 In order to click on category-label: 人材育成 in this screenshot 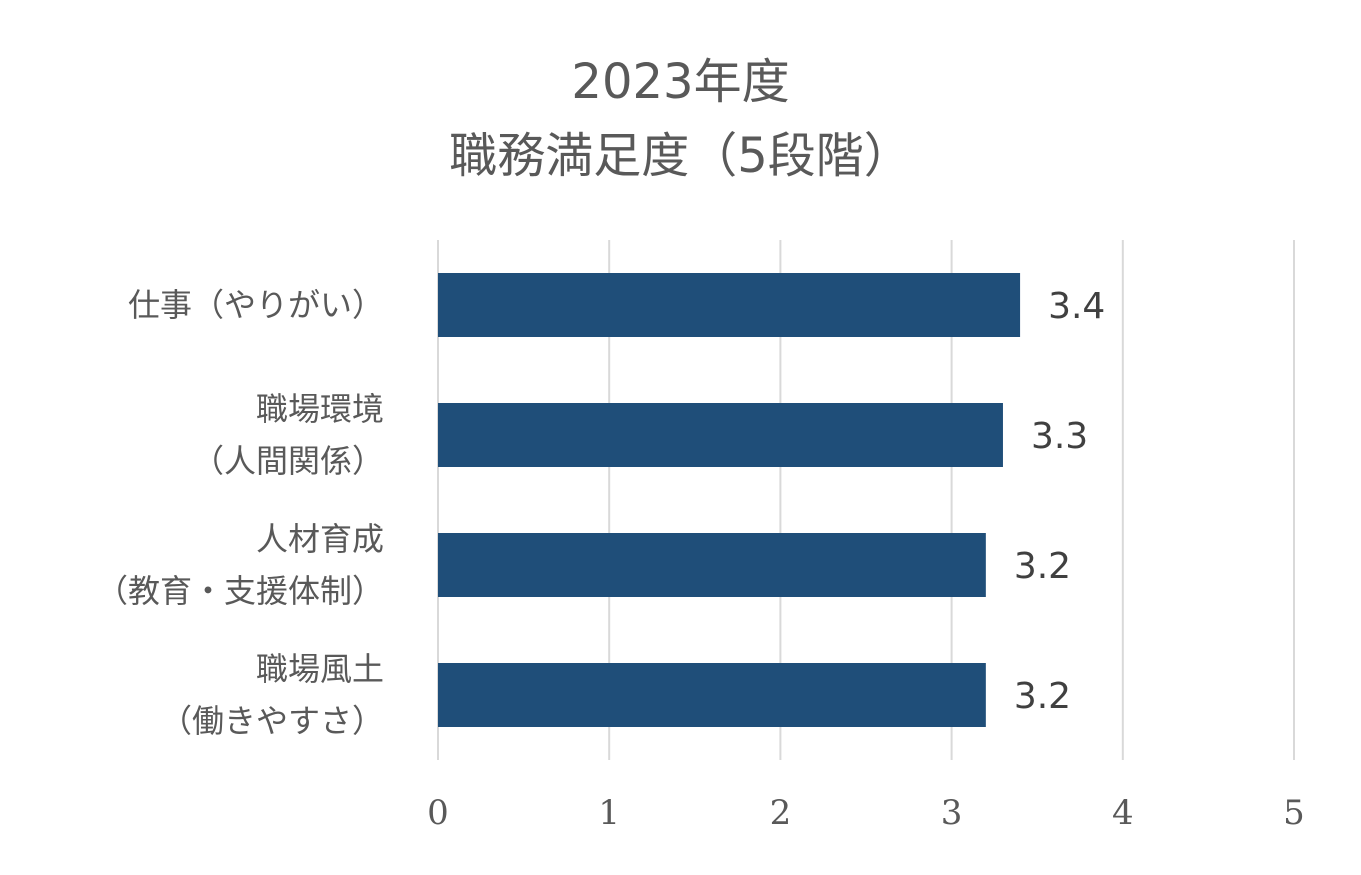, I will do `click(320, 539)`.